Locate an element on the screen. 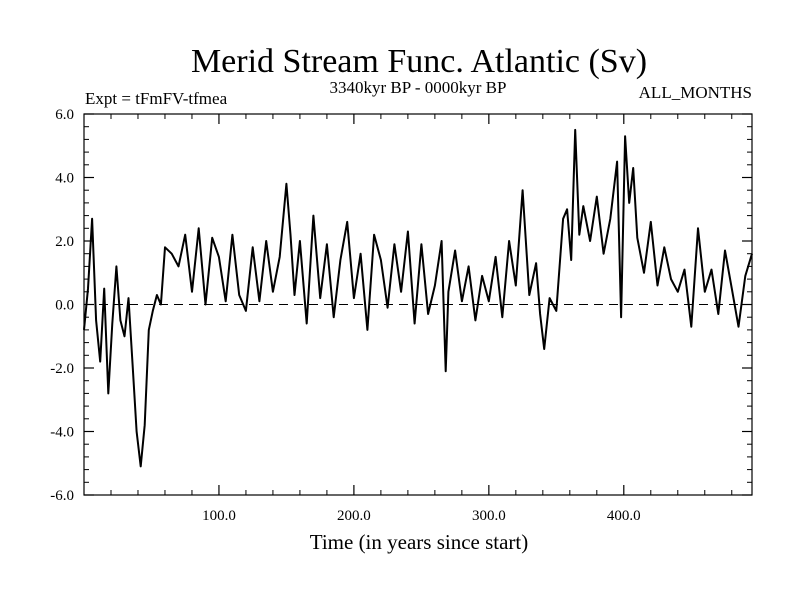 The image size is (800, 600). chart-title: Merid Stream Func. Atlantic (Sv) is located at coordinates (419, 61).